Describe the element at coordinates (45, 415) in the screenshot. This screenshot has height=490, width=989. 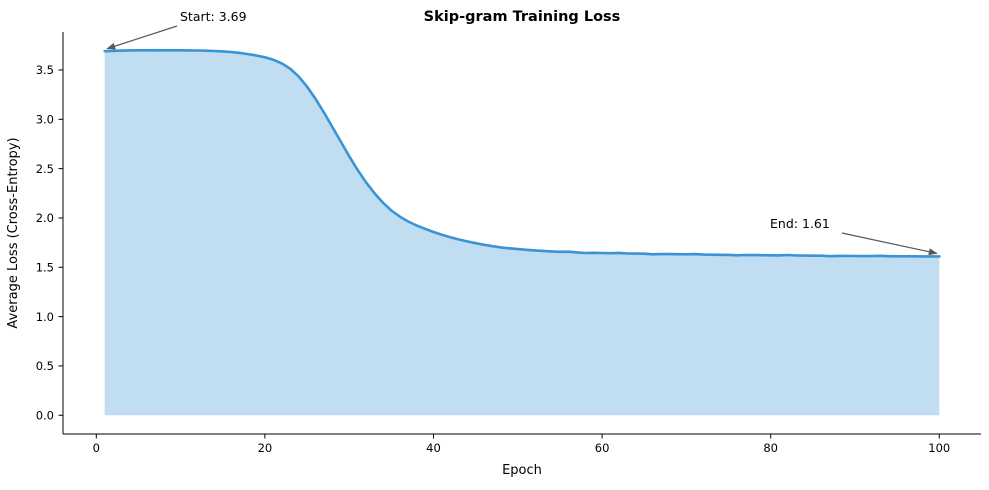
I see `y-tick-label: 0.0` at that location.